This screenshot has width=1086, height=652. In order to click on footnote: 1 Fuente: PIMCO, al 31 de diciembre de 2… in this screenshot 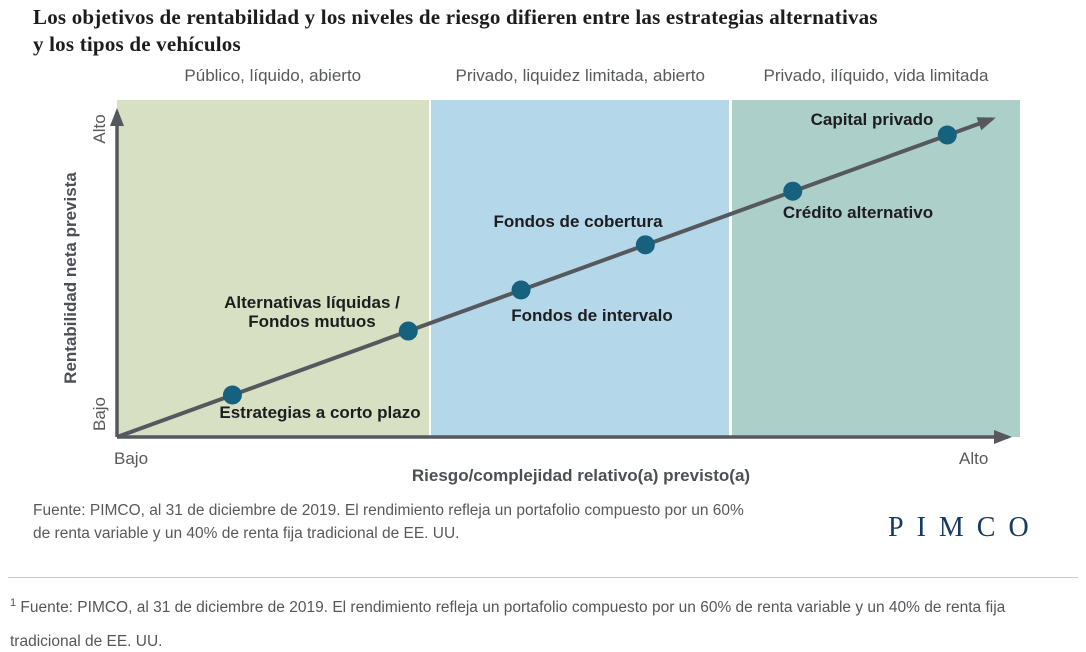, I will do `click(543, 619)`.